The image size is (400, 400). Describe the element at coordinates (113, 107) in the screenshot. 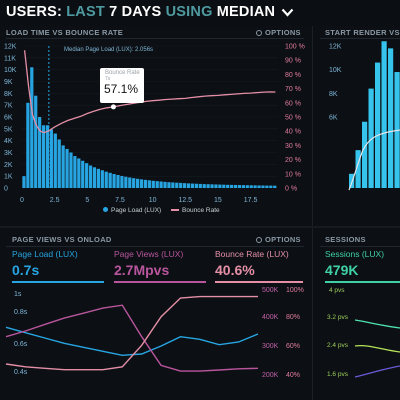

I see `hover-point` at that location.